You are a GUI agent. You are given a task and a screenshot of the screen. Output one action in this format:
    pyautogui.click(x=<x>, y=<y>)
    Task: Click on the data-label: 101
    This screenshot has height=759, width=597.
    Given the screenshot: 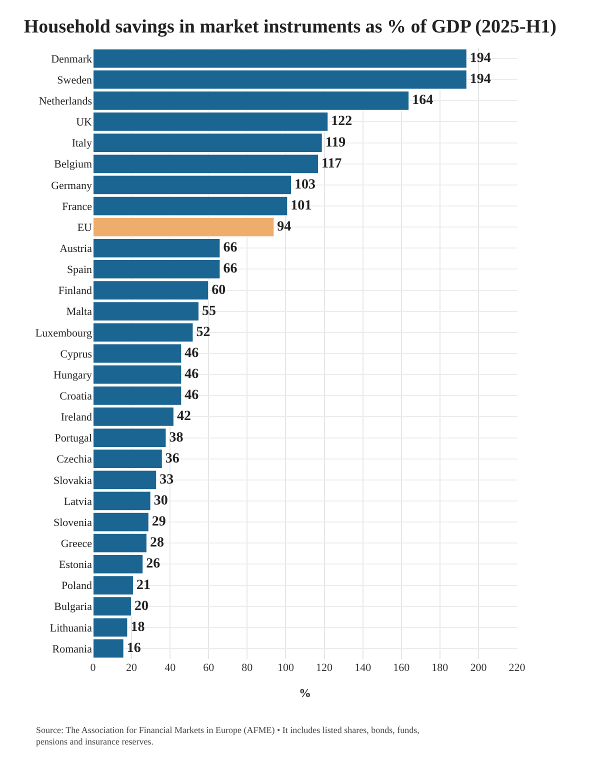 What is the action you would take?
    pyautogui.click(x=301, y=206)
    